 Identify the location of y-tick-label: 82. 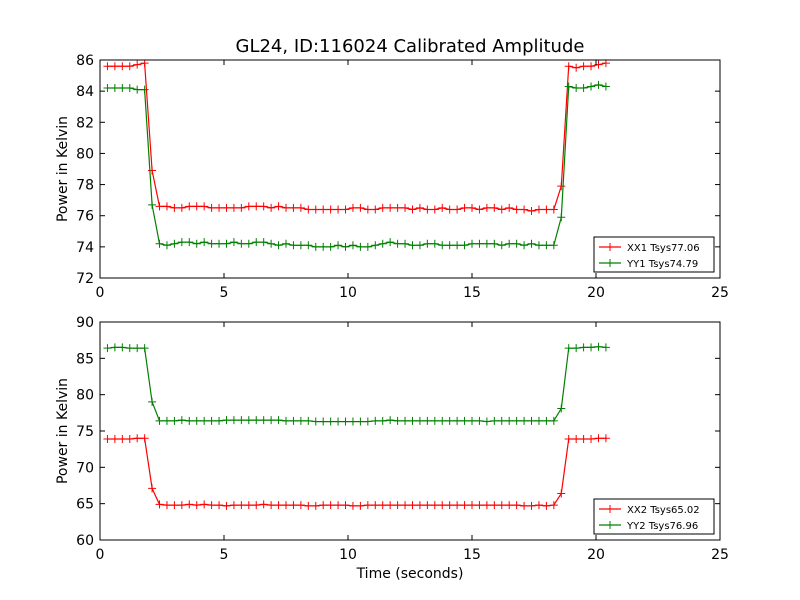
(85, 123).